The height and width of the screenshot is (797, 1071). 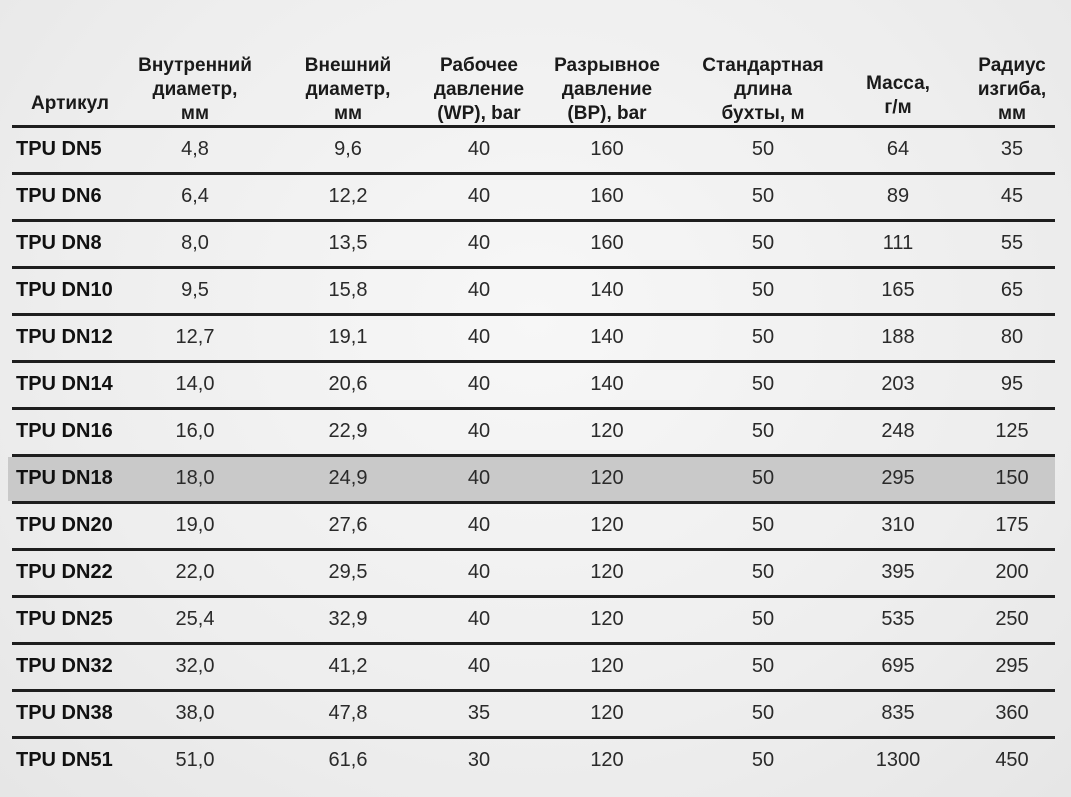 I want to click on bend-radius-cell: 200, so click(x=1012, y=572).